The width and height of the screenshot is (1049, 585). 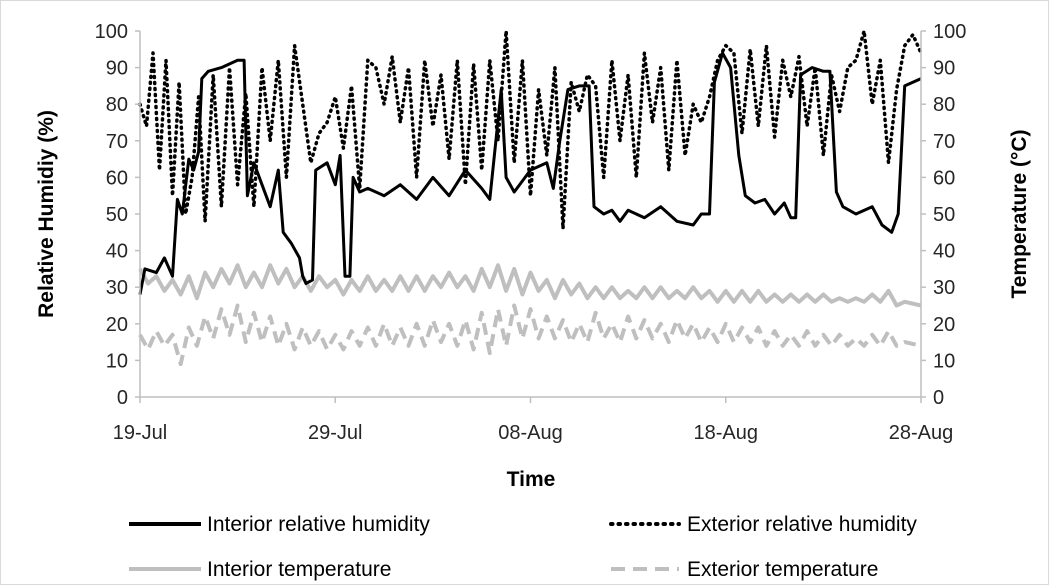 What do you see at coordinates (111, 32) in the screenshot?
I see `left-y-tick-label: 100` at bounding box center [111, 32].